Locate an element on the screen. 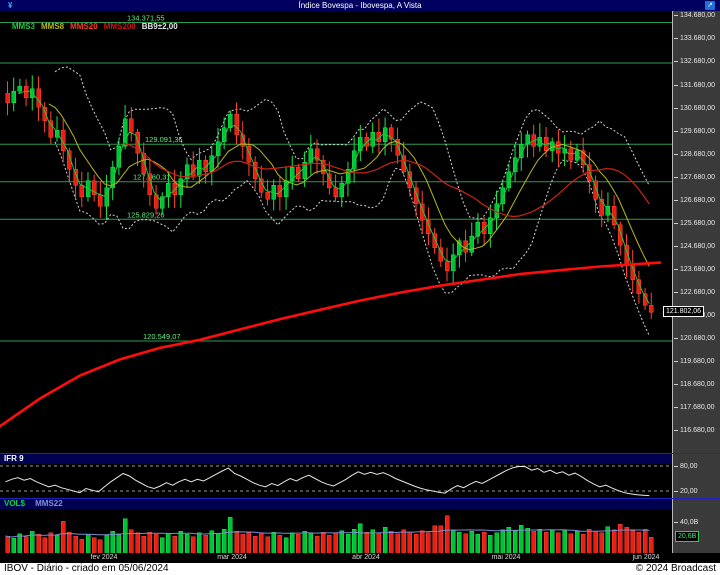  vol-tick: 40,0B is located at coordinates (685, 522).